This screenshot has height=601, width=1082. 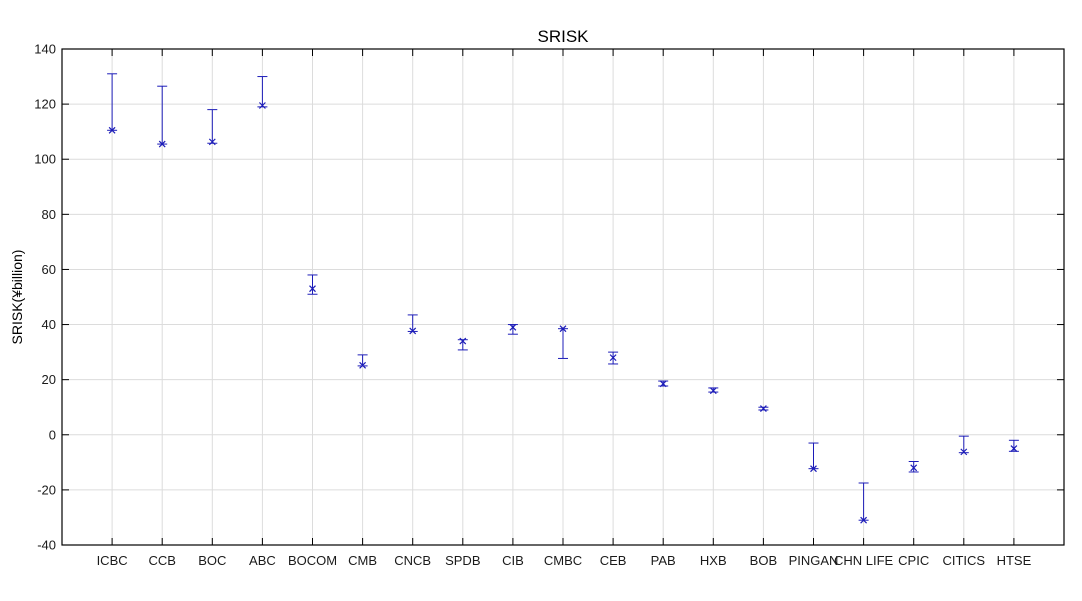 I want to click on x-tick-label: CPIC, so click(x=913, y=560).